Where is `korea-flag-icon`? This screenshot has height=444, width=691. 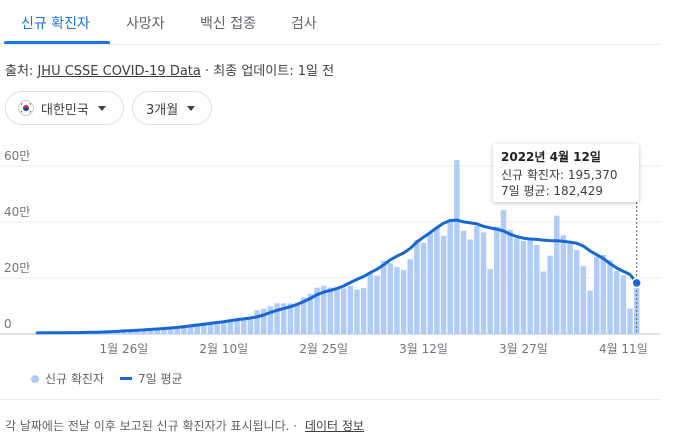
korea-flag-icon is located at coordinates (26, 108).